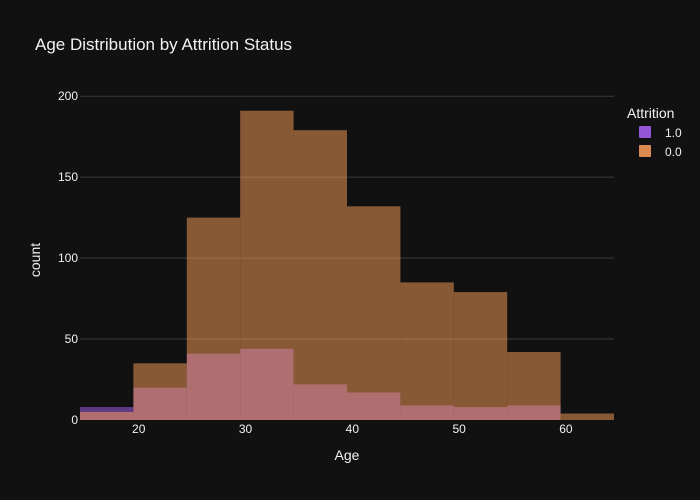  Describe the element at coordinates (353, 429) in the screenshot. I see `x-tick-label: 40` at that location.